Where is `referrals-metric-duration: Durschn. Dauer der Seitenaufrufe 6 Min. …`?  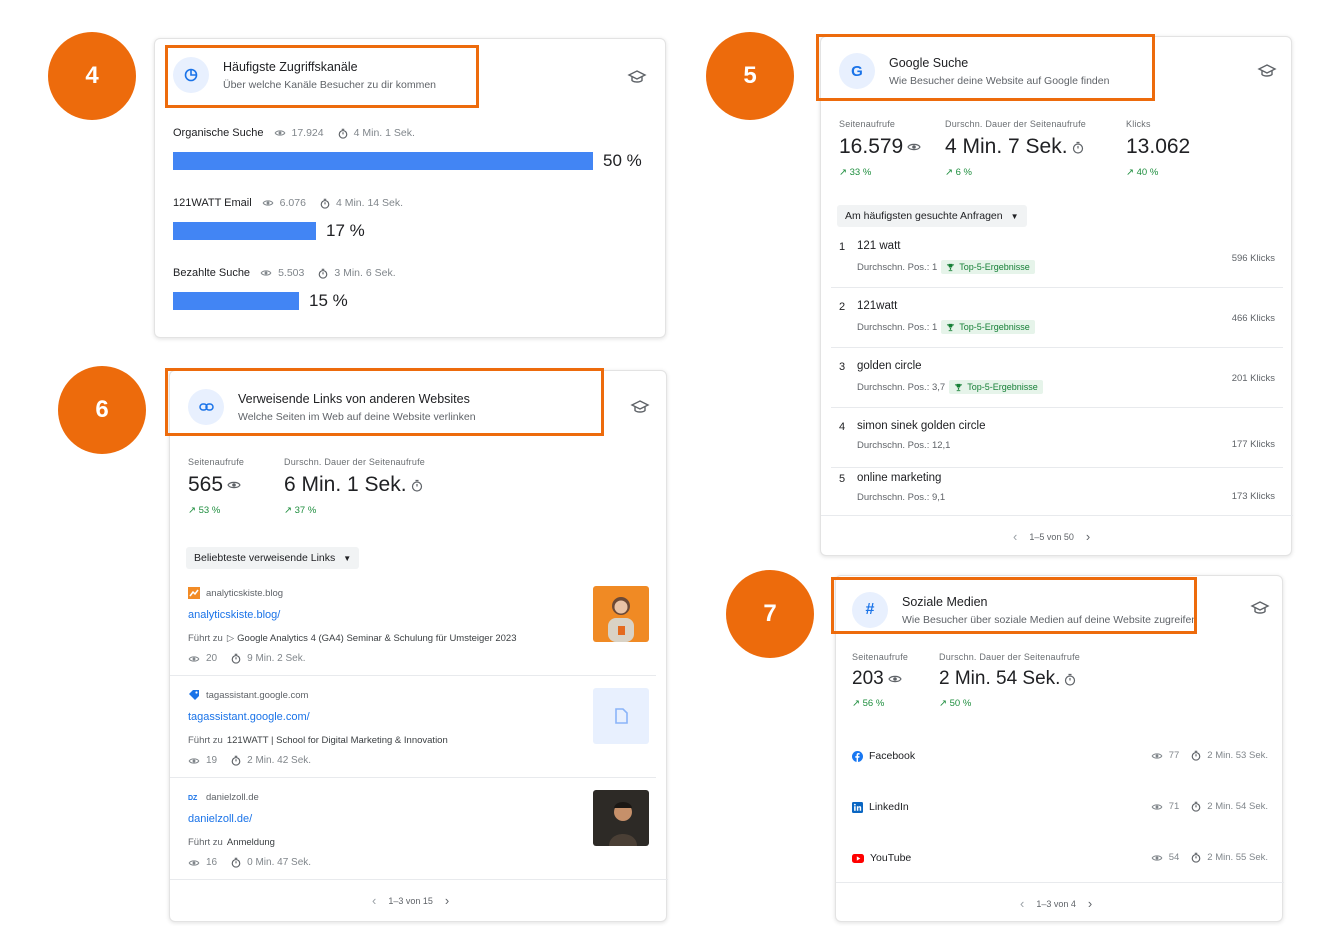
referrals-metric-duration: Durschn. Dauer der Seitenaufrufe 6 Min. … is located at coordinates (354, 486).